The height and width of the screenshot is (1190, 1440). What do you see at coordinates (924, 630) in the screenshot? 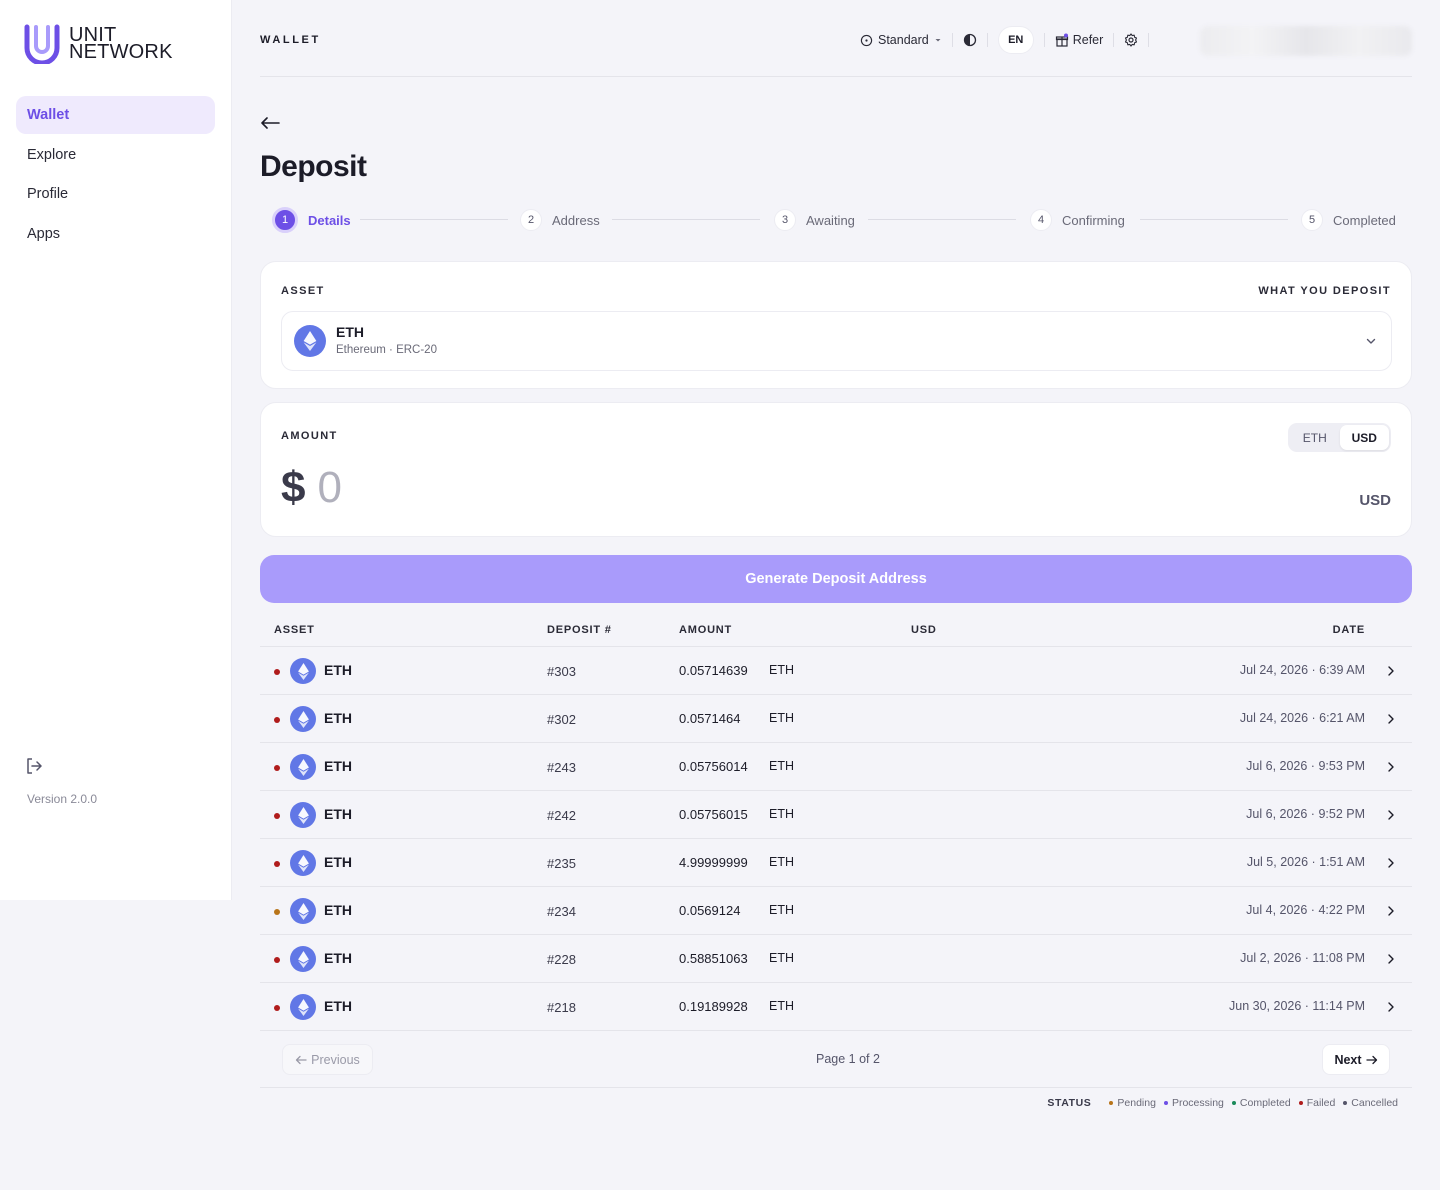
I see `column-header-usd: USD` at bounding box center [924, 630].